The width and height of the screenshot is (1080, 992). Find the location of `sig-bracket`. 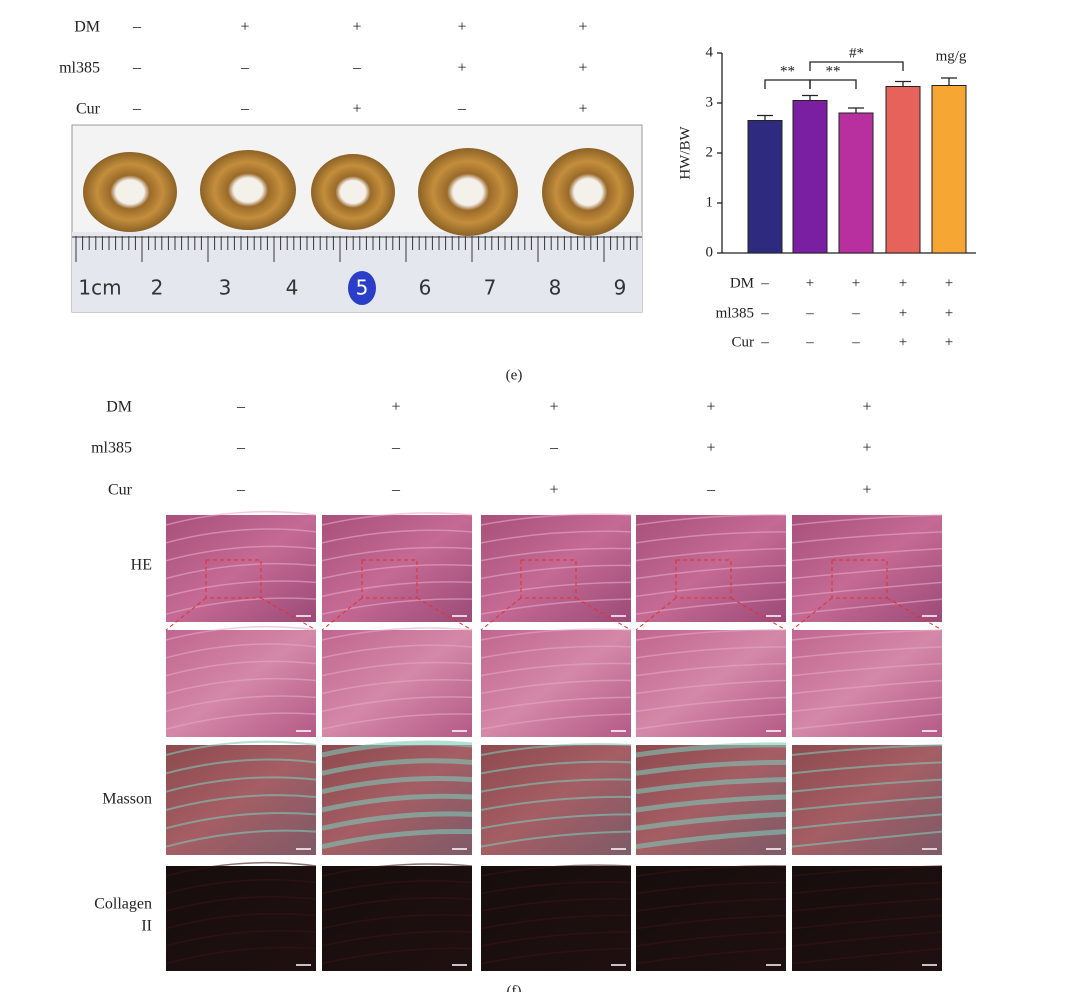

sig-bracket is located at coordinates (833, 84).